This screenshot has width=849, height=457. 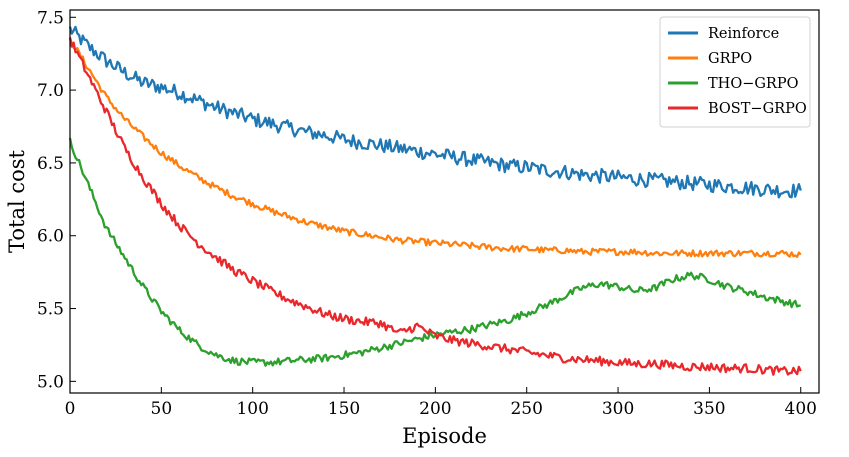 What do you see at coordinates (50, 310) in the screenshot?
I see `y-tick-label: 5.5` at bounding box center [50, 310].